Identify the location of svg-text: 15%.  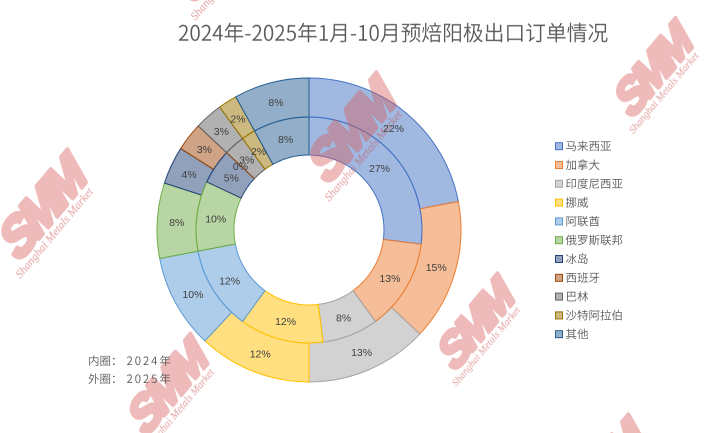
(436, 268).